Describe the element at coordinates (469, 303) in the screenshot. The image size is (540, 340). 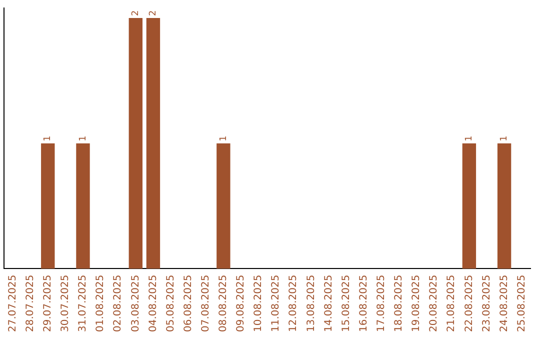
I see `x-tick-label: 22.08.2025` at that location.